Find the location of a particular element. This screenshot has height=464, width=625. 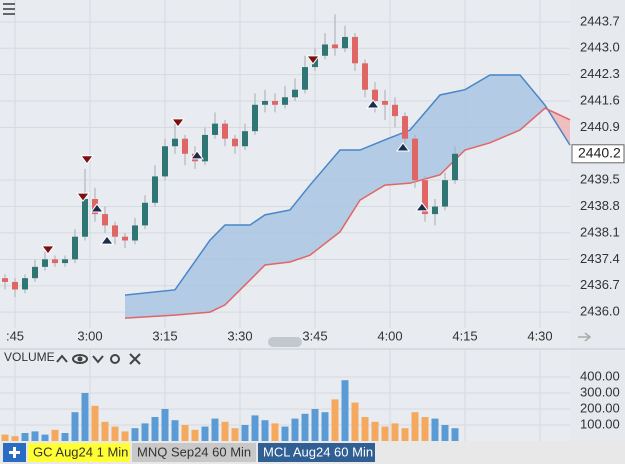

x-tick-label: 3:30 is located at coordinates (239, 335).